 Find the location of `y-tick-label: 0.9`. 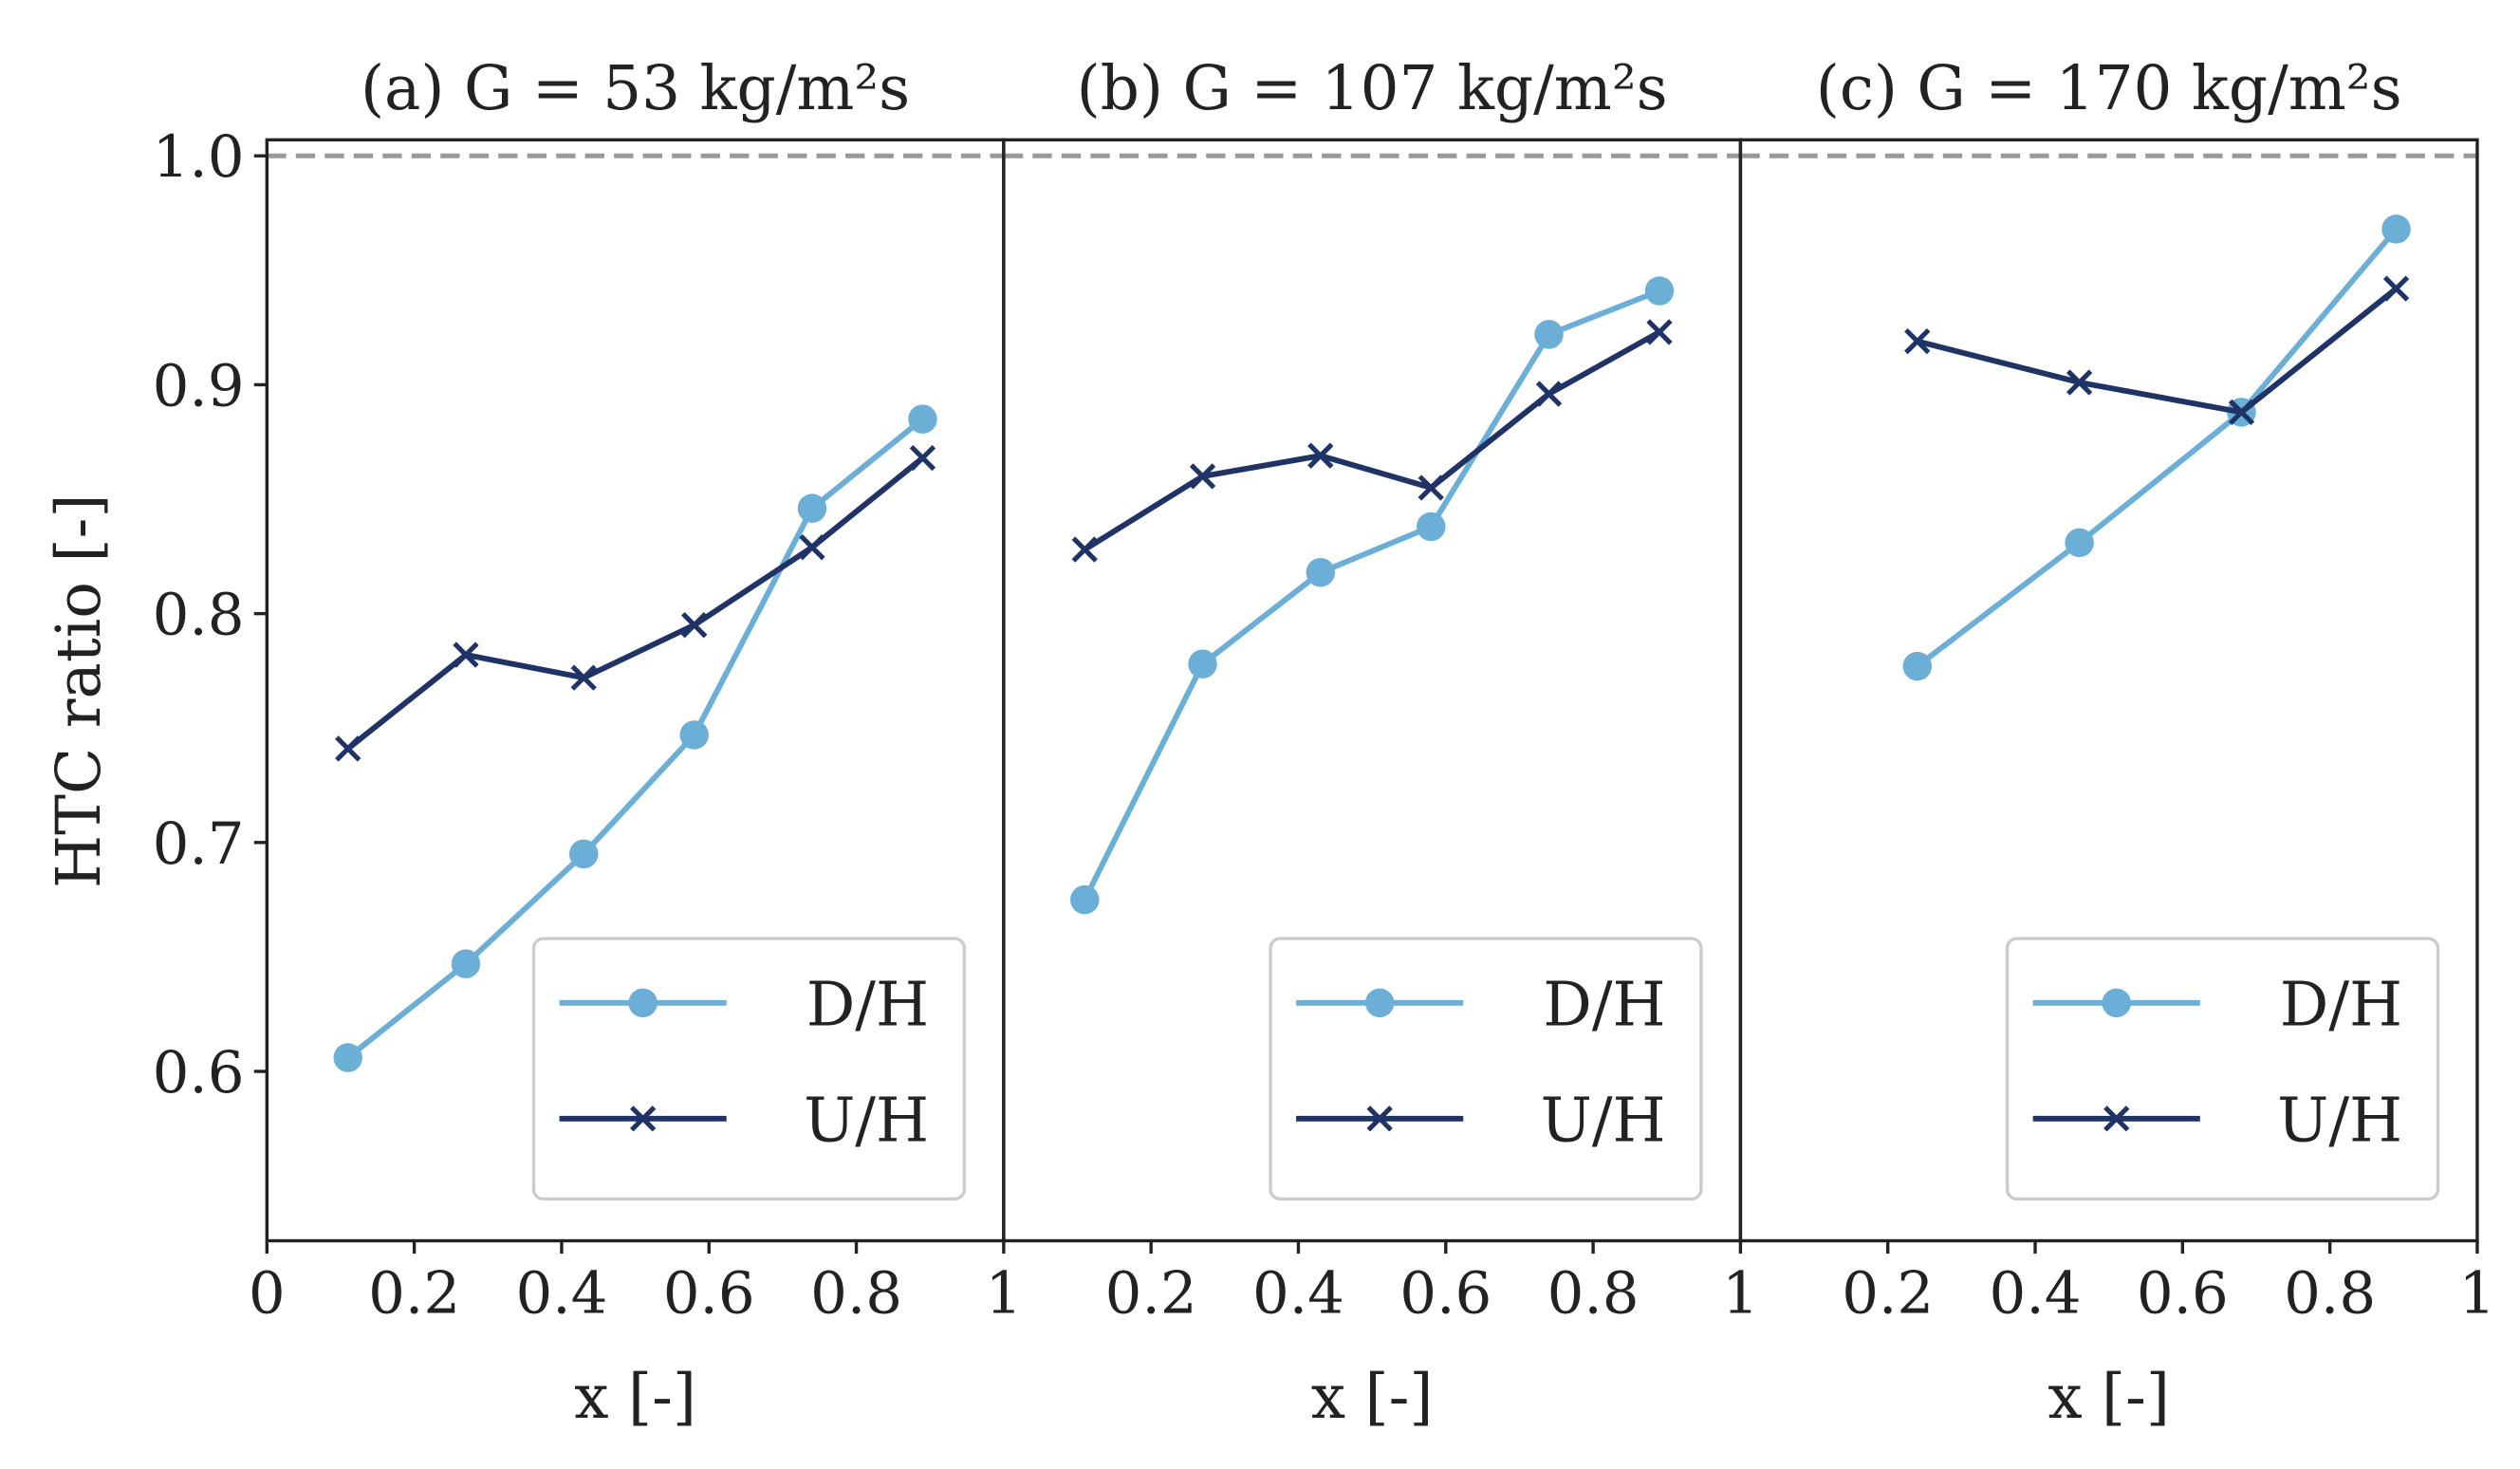

y-tick-label: 0.9 is located at coordinates (199, 385).